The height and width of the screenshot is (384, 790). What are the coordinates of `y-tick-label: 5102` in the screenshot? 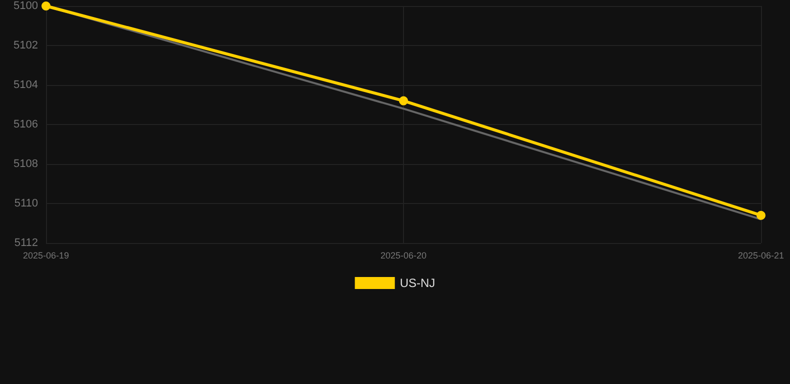 It's located at (26, 46).